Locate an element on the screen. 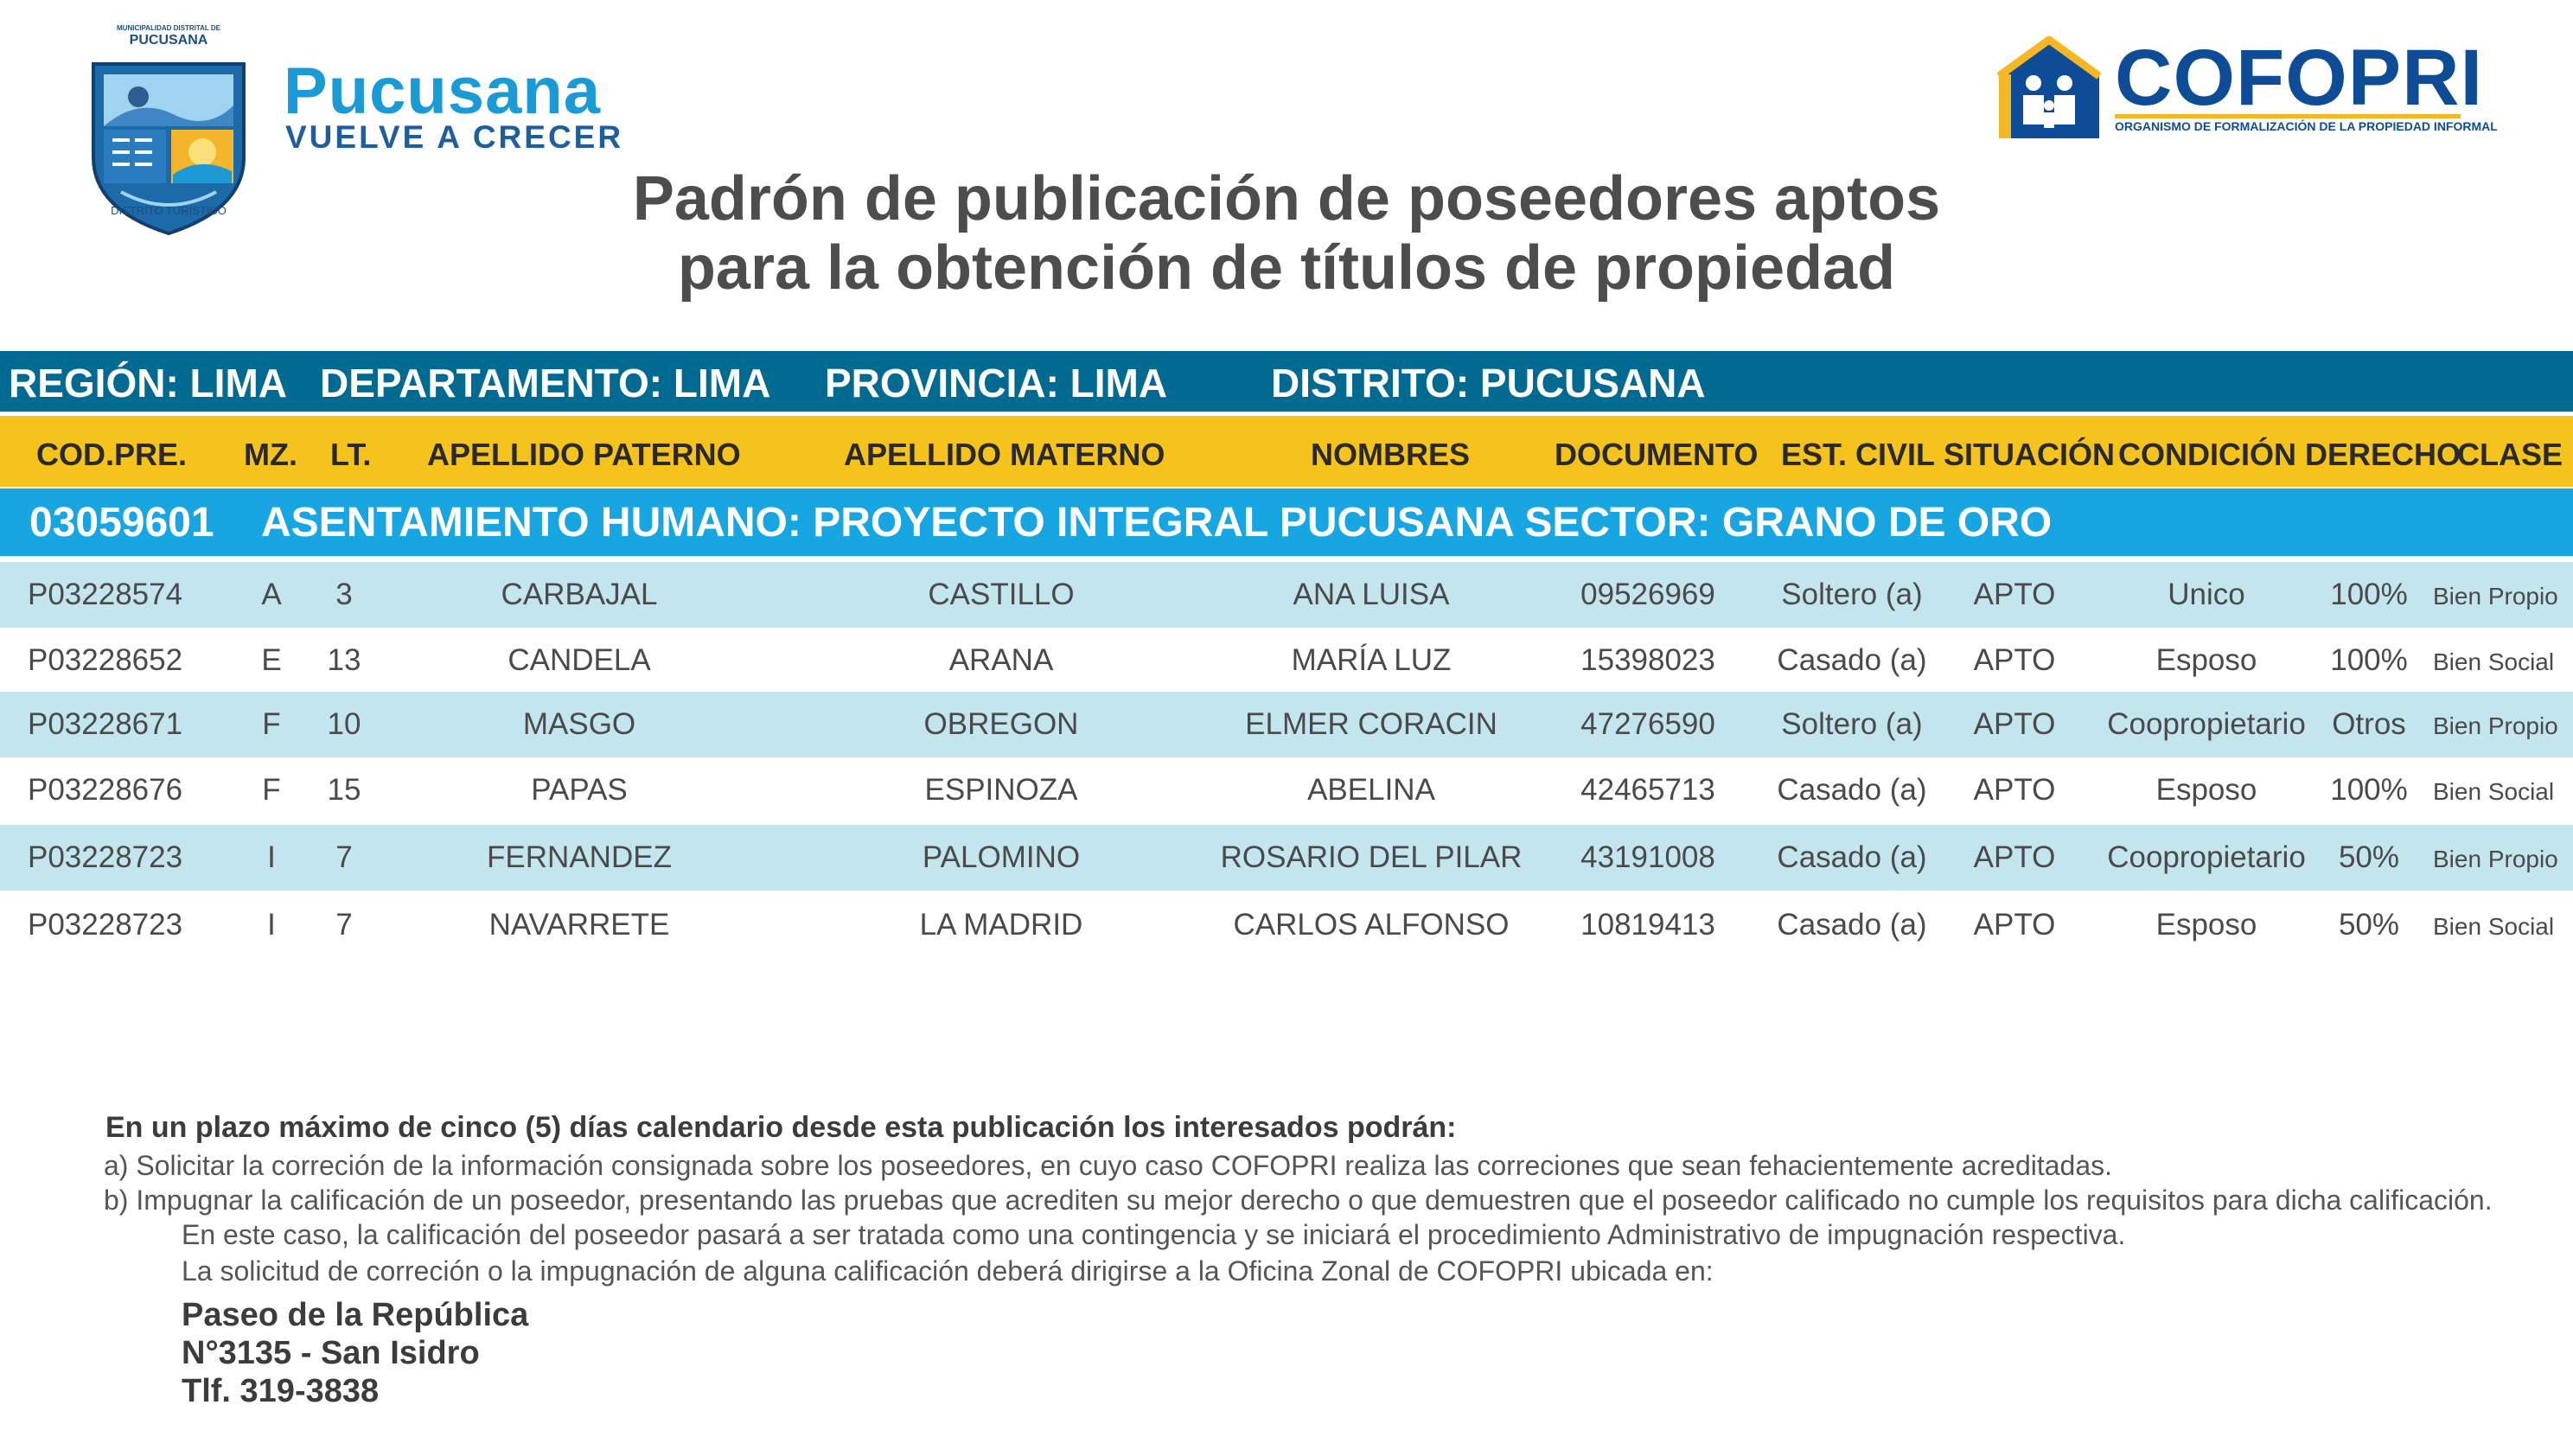  distrito-label: DISTRITO: PUCUSANA is located at coordinates (1488, 383).